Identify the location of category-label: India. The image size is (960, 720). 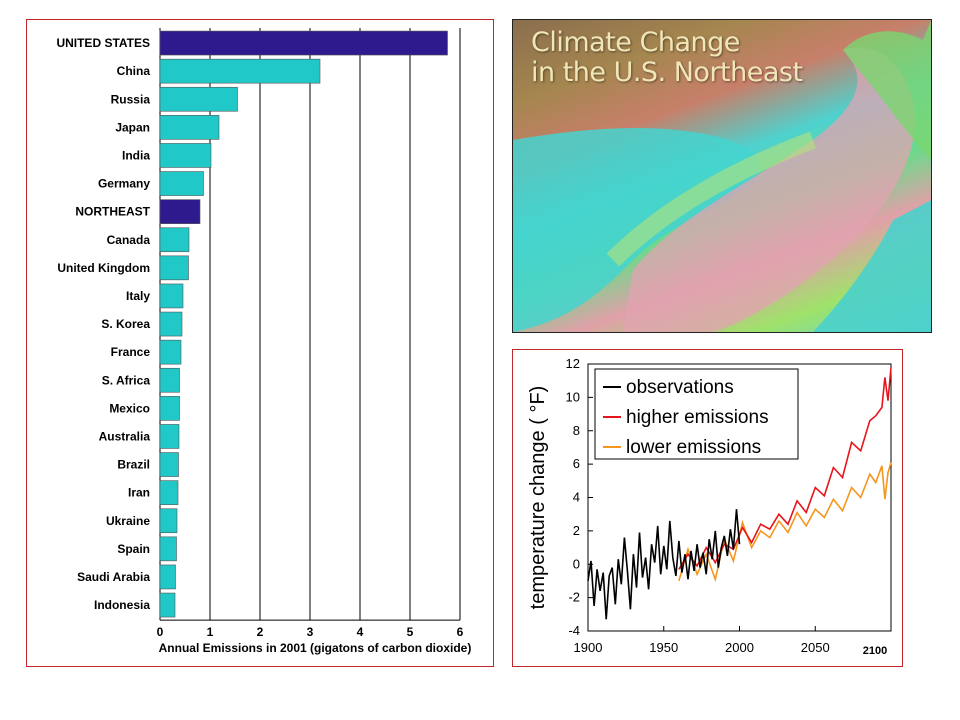
(136, 155).